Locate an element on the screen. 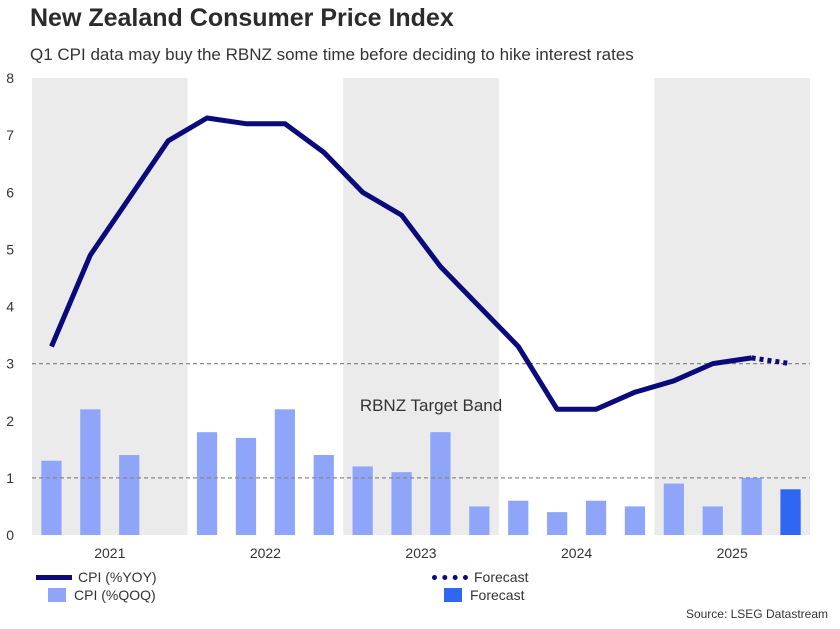  y-tick-label: 6 is located at coordinates (10, 192).